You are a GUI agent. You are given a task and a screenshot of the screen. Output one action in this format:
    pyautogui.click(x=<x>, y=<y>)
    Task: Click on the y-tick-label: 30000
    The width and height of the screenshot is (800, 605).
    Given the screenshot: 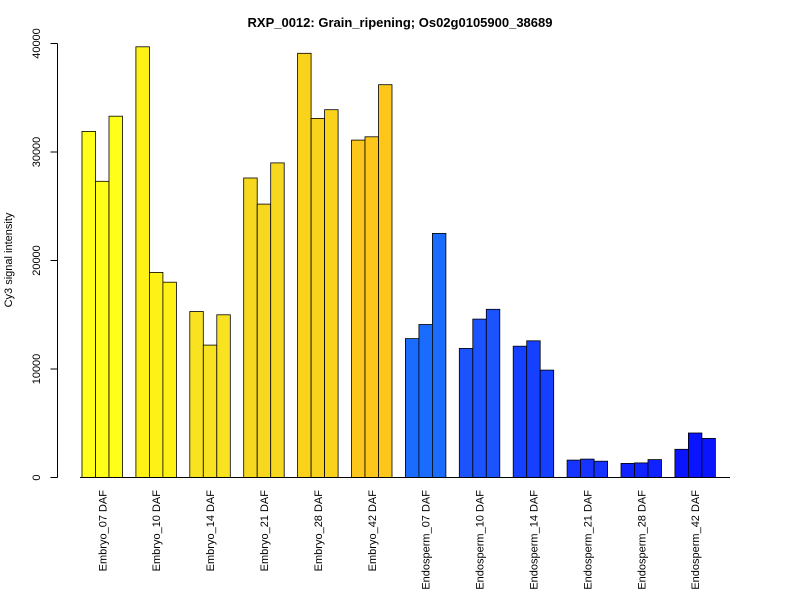 What is the action you would take?
    pyautogui.click(x=37, y=152)
    